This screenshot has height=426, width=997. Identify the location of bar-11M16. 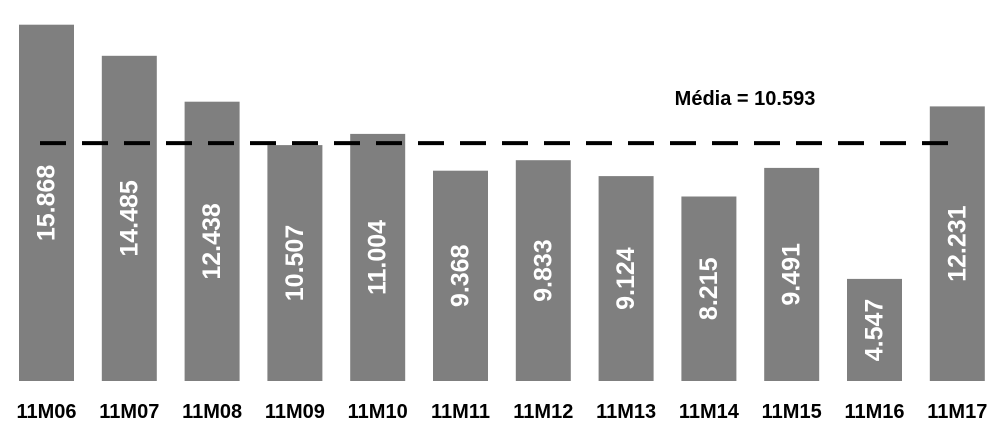
(874, 329).